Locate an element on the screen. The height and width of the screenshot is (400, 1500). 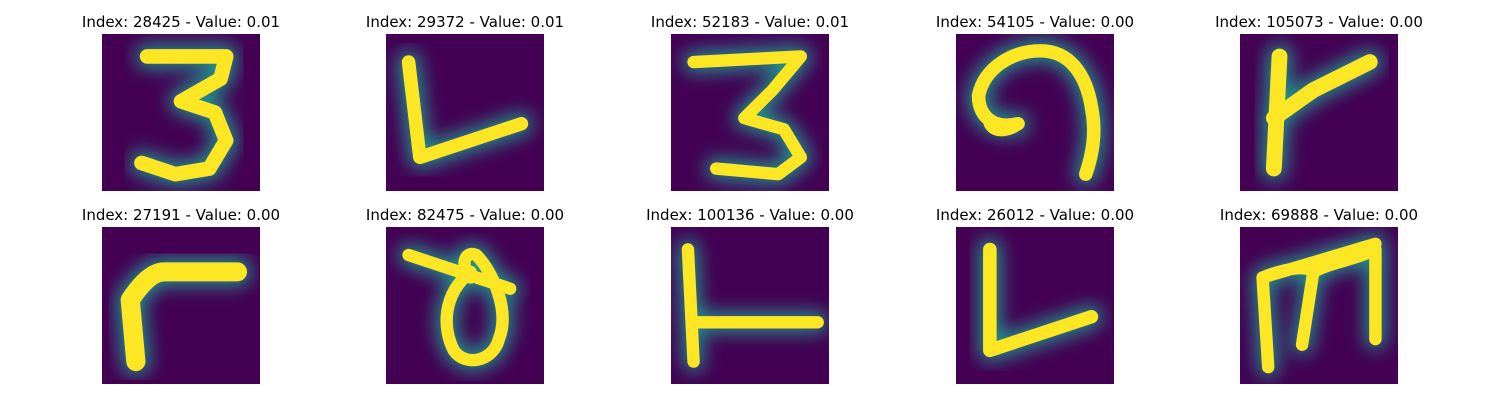
panel-title: Index: 69888 - Value: 0.00 is located at coordinates (1319, 215).